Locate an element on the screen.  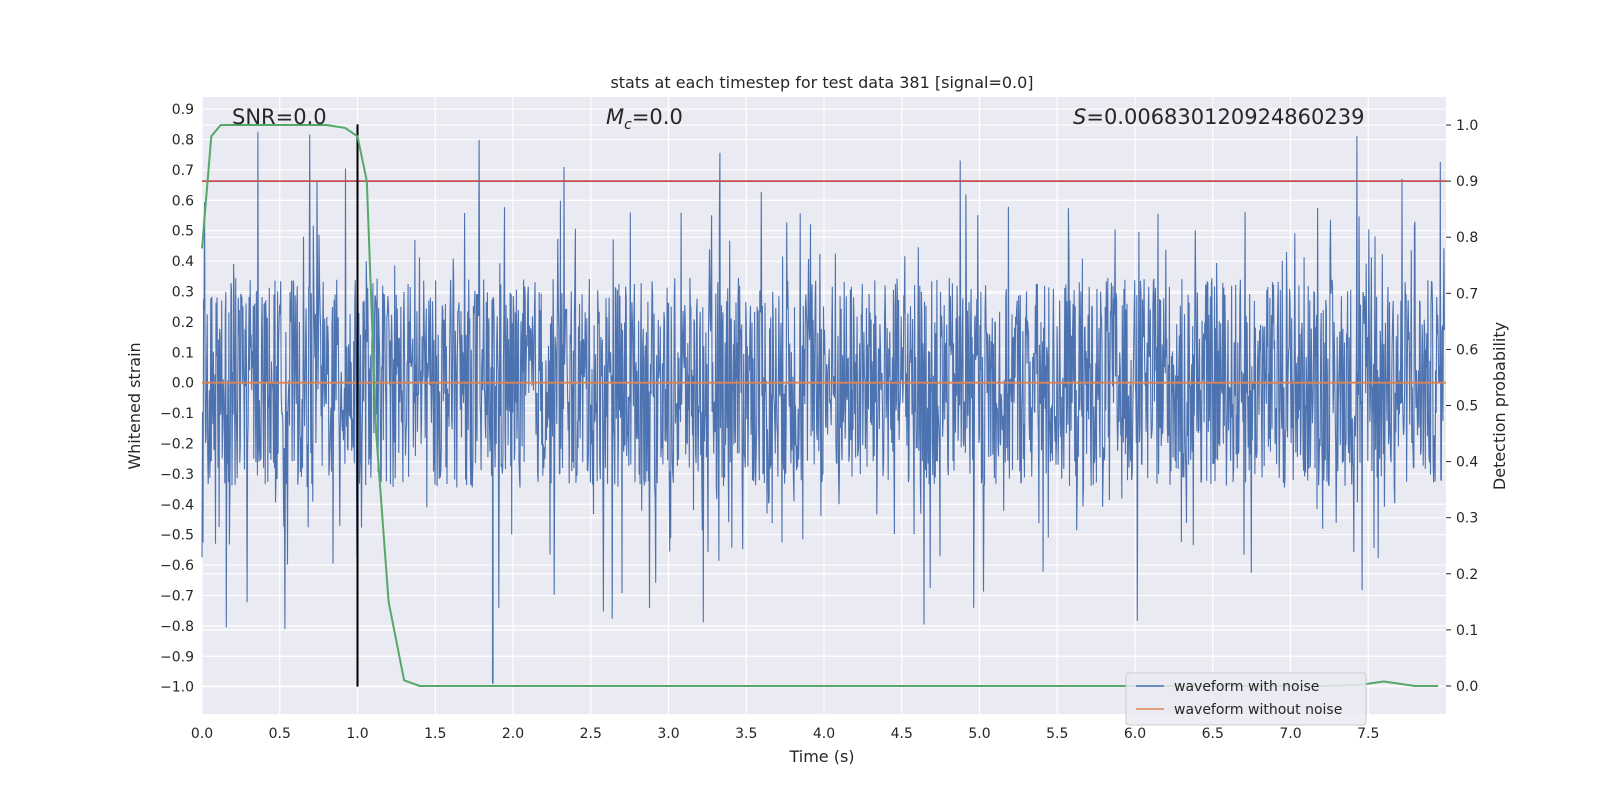
y-tick-label: 0.4 is located at coordinates (183, 262).